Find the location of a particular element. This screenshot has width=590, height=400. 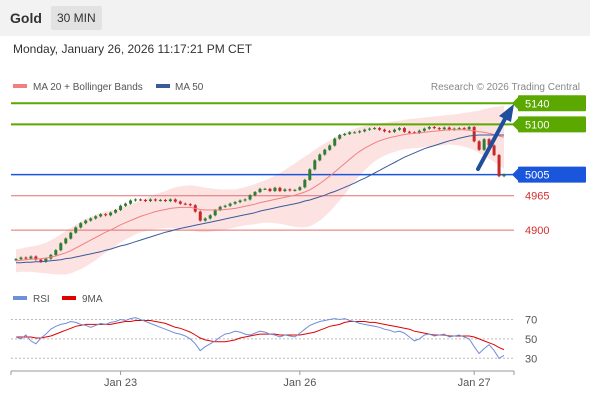

rsi-panel: 70 50 30 is located at coordinates (274, 340).